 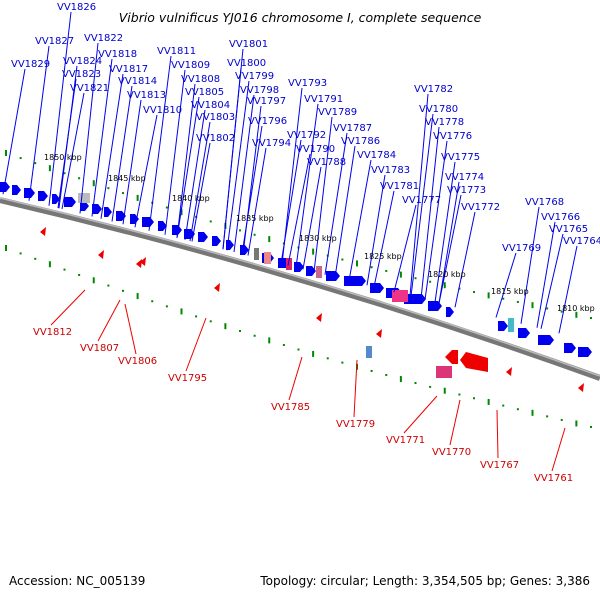 I want to click on forward-gene-label: VV1809, so click(x=190, y=65).